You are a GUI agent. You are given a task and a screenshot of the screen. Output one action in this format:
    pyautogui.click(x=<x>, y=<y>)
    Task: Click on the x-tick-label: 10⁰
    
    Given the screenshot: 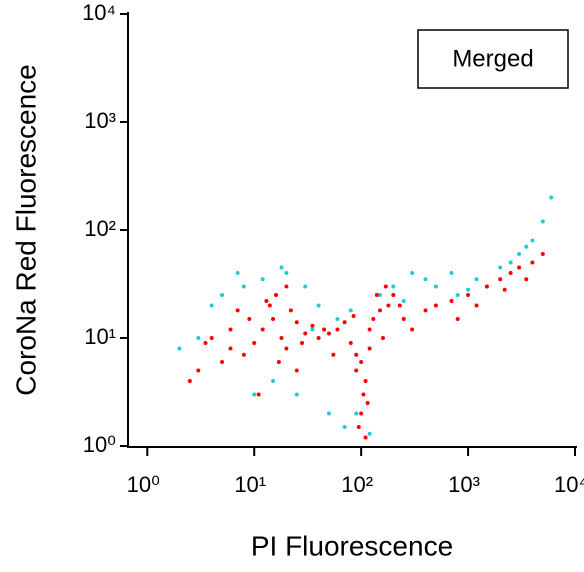 What is the action you would take?
    pyautogui.click(x=143, y=484)
    